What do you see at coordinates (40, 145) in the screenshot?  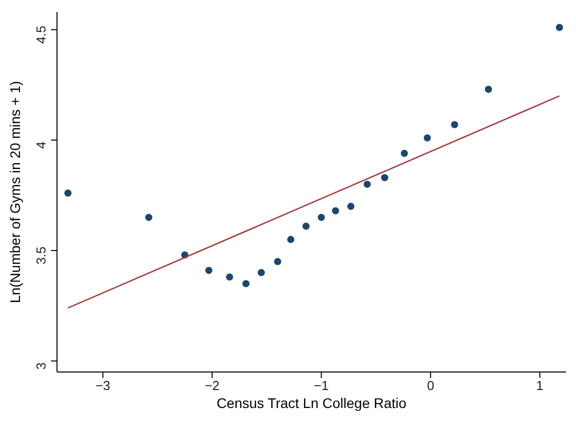 I see `y-tick-label: 4` at bounding box center [40, 145].